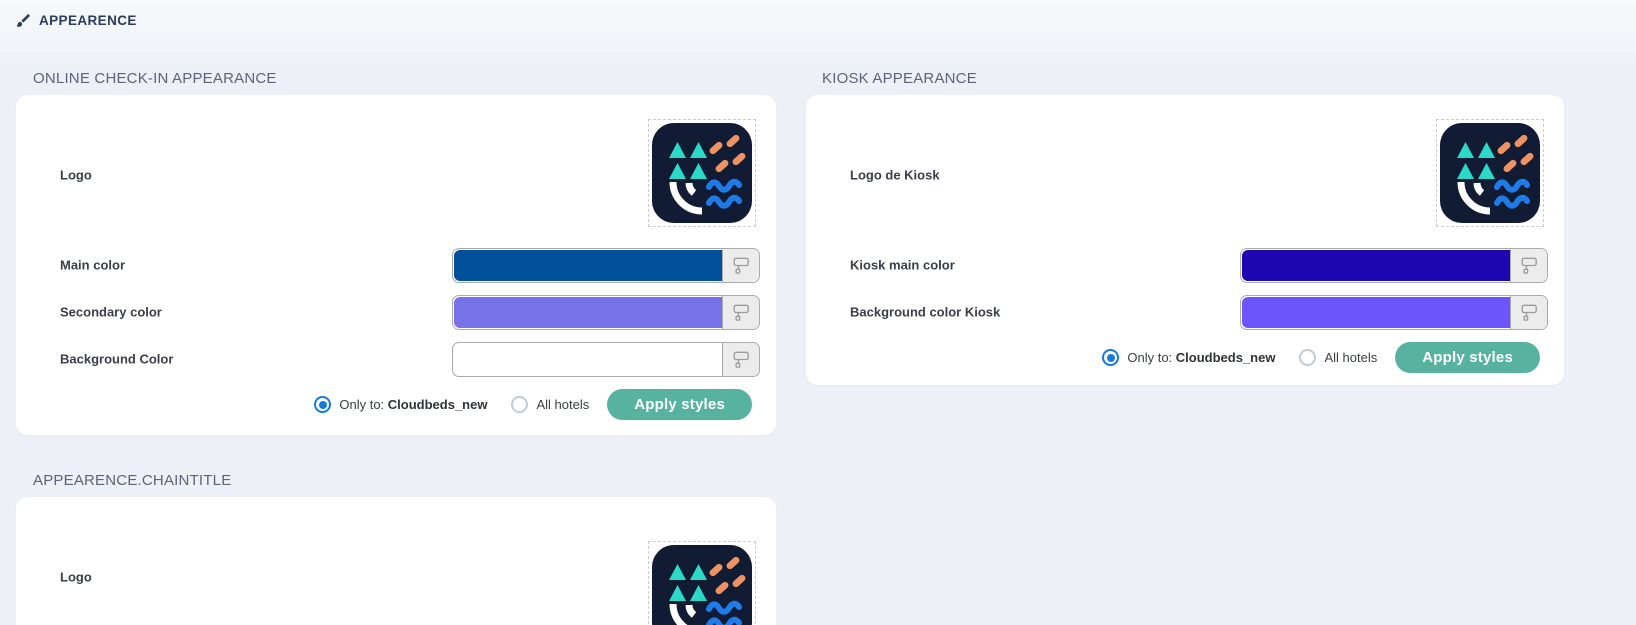  What do you see at coordinates (1376, 312) in the screenshot?
I see `kiosk-background-color-swatch` at bounding box center [1376, 312].